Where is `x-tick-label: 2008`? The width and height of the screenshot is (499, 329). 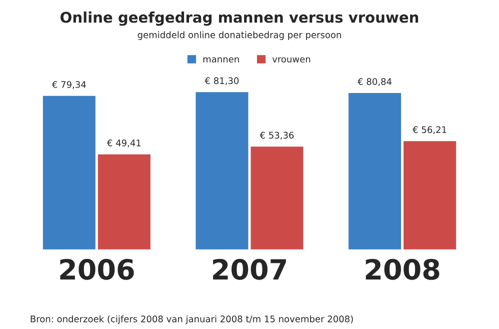
x-tick-label: 2008 is located at coordinates (403, 269).